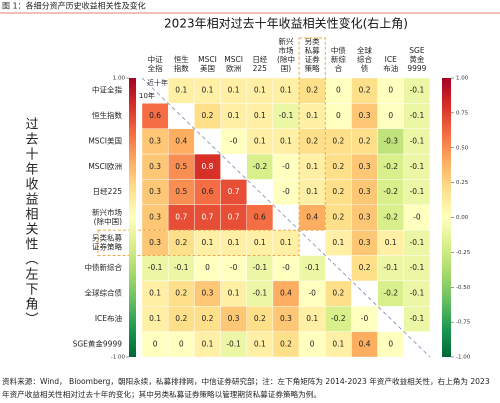  I want to click on colorbar-tick-label: 1.00, so click(119, 79).